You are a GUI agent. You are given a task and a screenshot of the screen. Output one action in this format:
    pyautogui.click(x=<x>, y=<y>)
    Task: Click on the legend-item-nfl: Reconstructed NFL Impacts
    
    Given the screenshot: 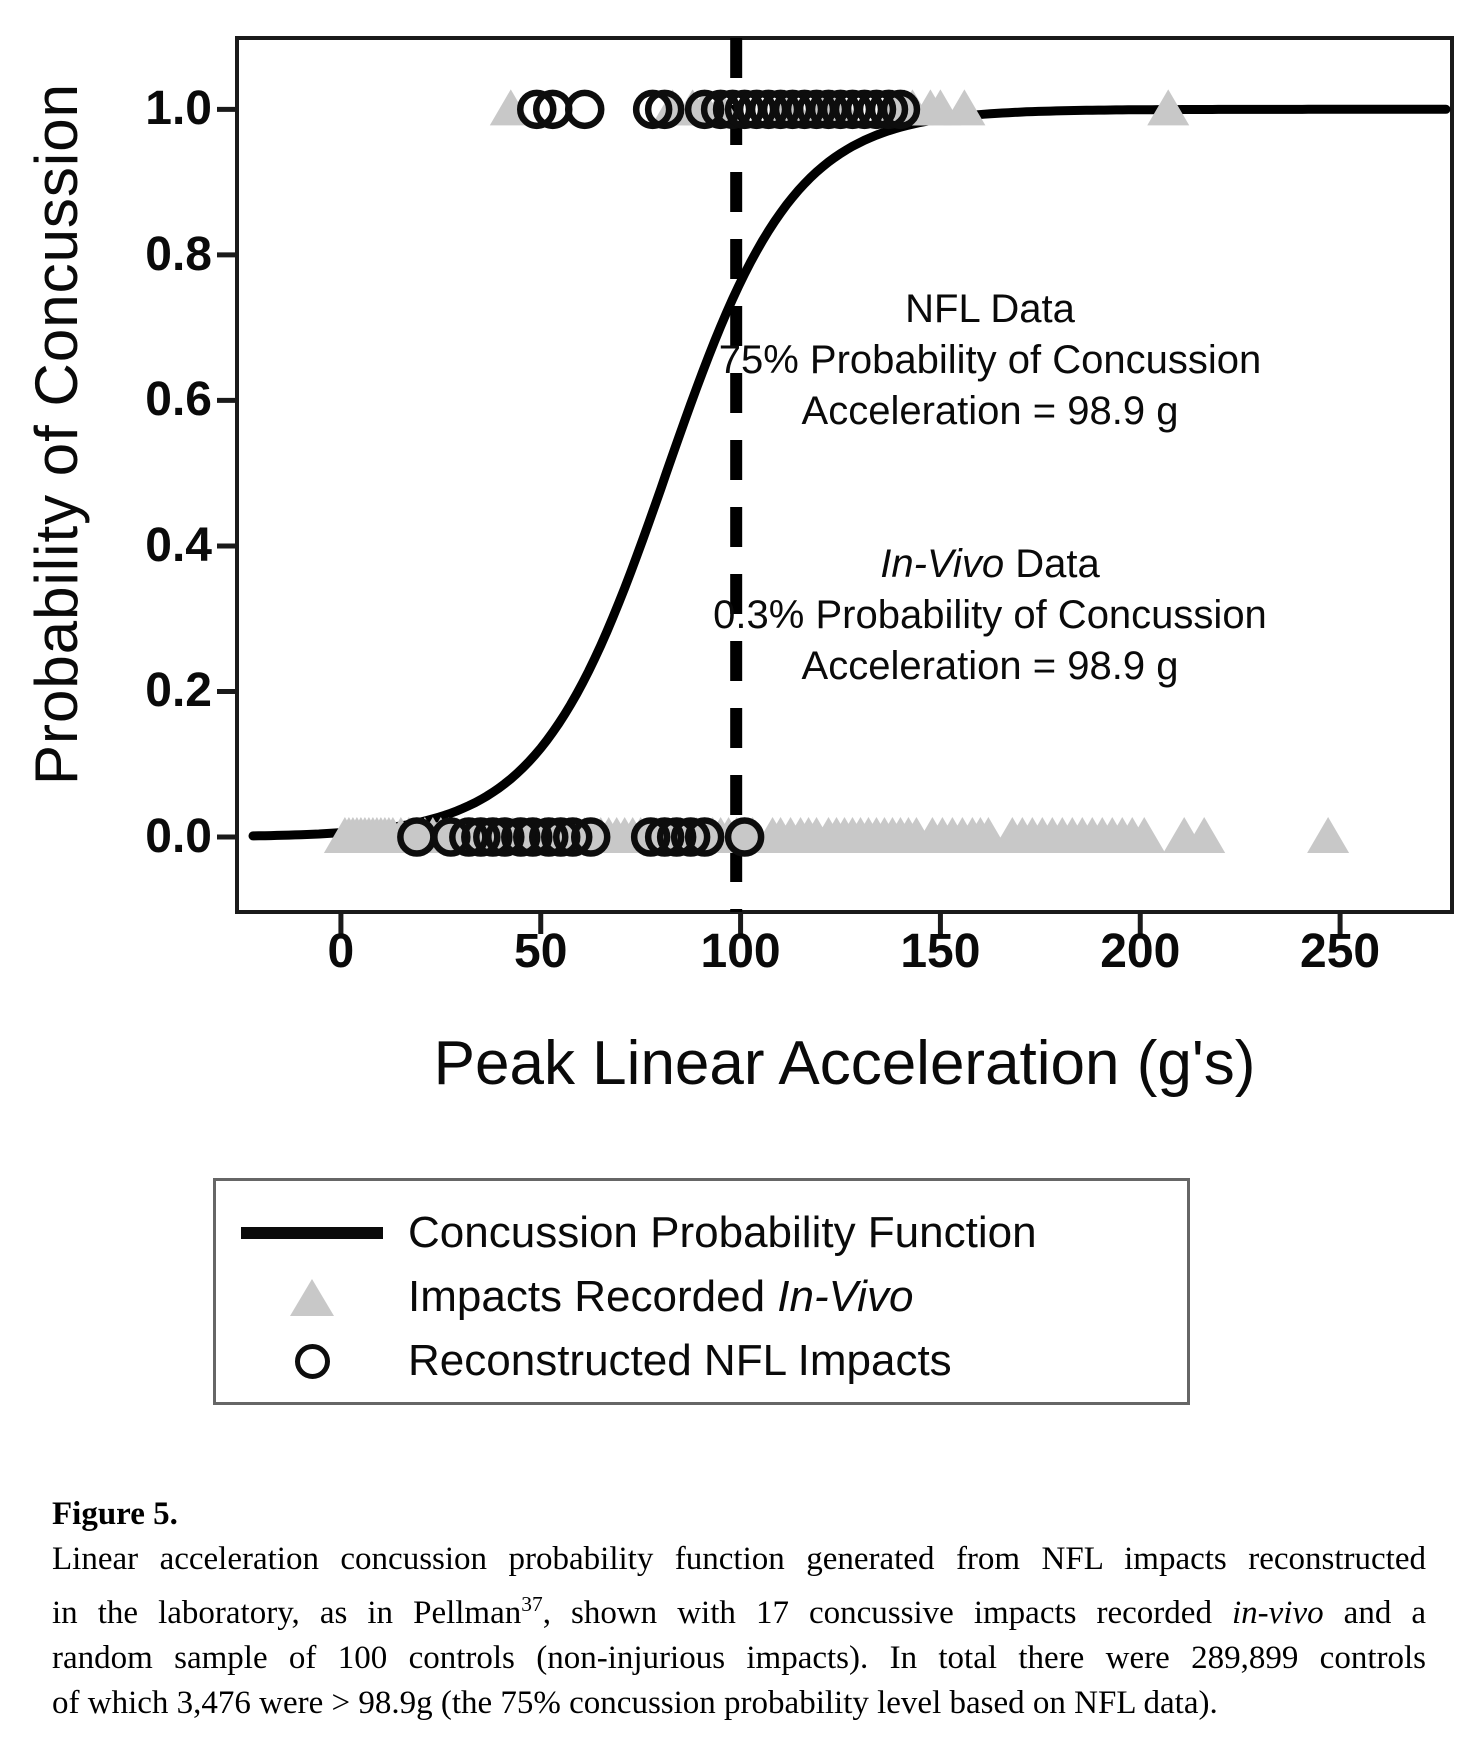 What is the action you would take?
    pyautogui.click(x=701, y=1361)
    